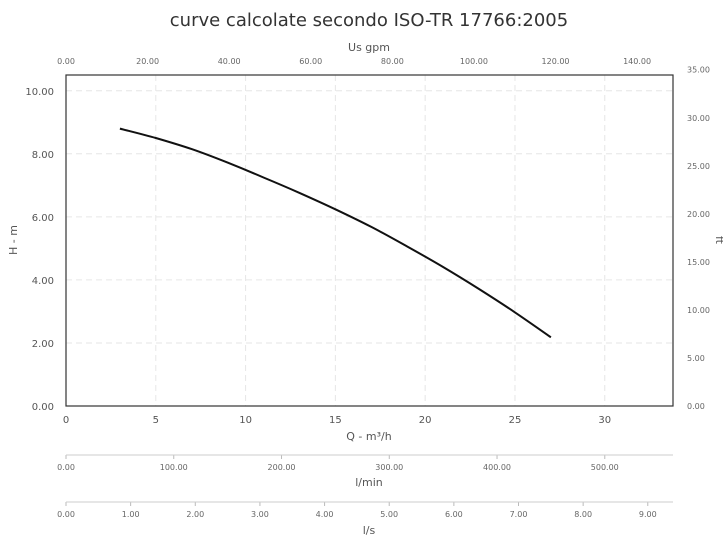 This screenshot has width=723, height=536. What do you see at coordinates (43, 218) in the screenshot?
I see `y-tick-label: 6.00` at bounding box center [43, 218].